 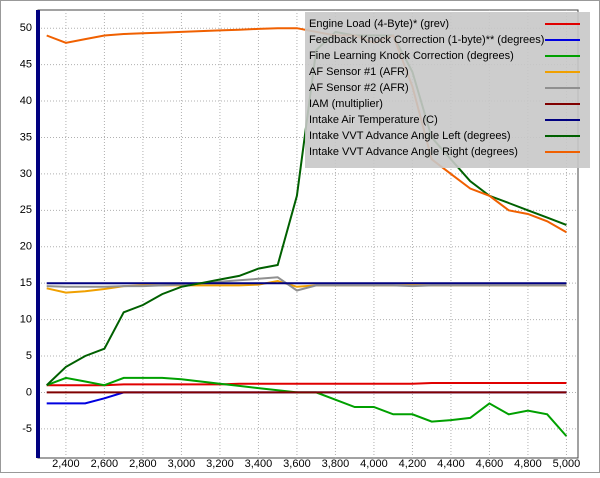 What do you see at coordinates (451, 464) in the screenshot?
I see `x-tick-label: 4,400` at bounding box center [451, 464].